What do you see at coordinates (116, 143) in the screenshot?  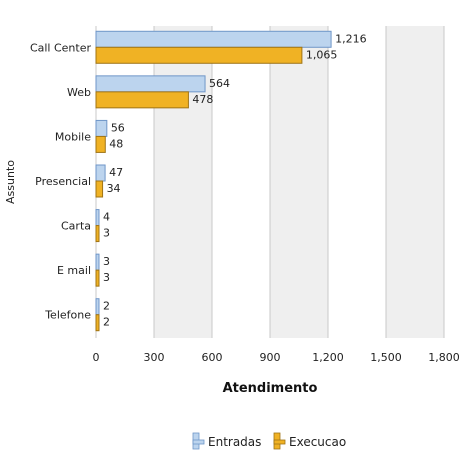 I see `data-label-execucao: 48` at bounding box center [116, 143].